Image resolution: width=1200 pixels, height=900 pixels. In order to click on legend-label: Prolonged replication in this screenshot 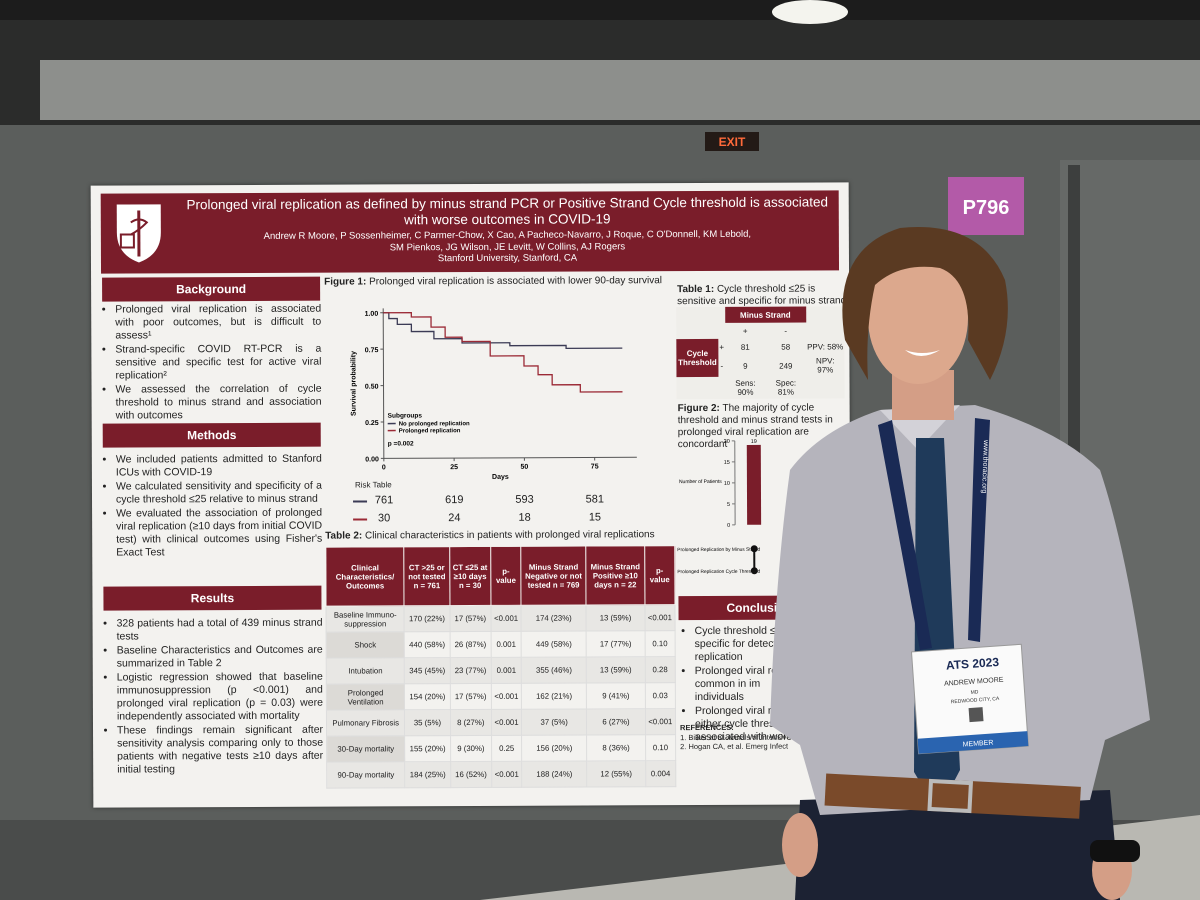, I will do `click(430, 431)`.